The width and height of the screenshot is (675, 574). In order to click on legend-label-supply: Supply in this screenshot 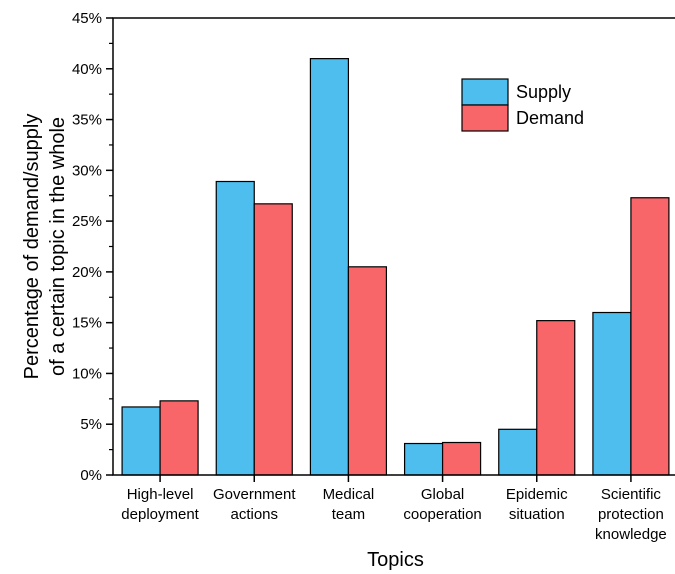, I will do `click(543, 92)`.